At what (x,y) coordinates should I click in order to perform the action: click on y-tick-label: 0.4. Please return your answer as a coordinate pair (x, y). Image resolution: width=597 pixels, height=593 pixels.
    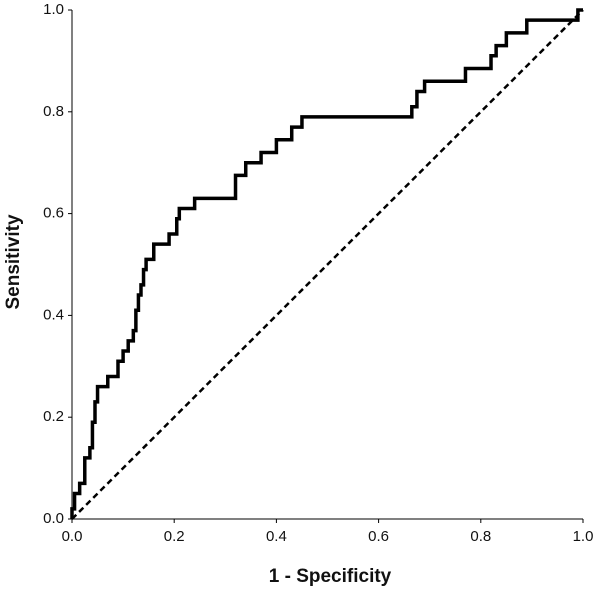
    Looking at the image, I should click on (53, 314).